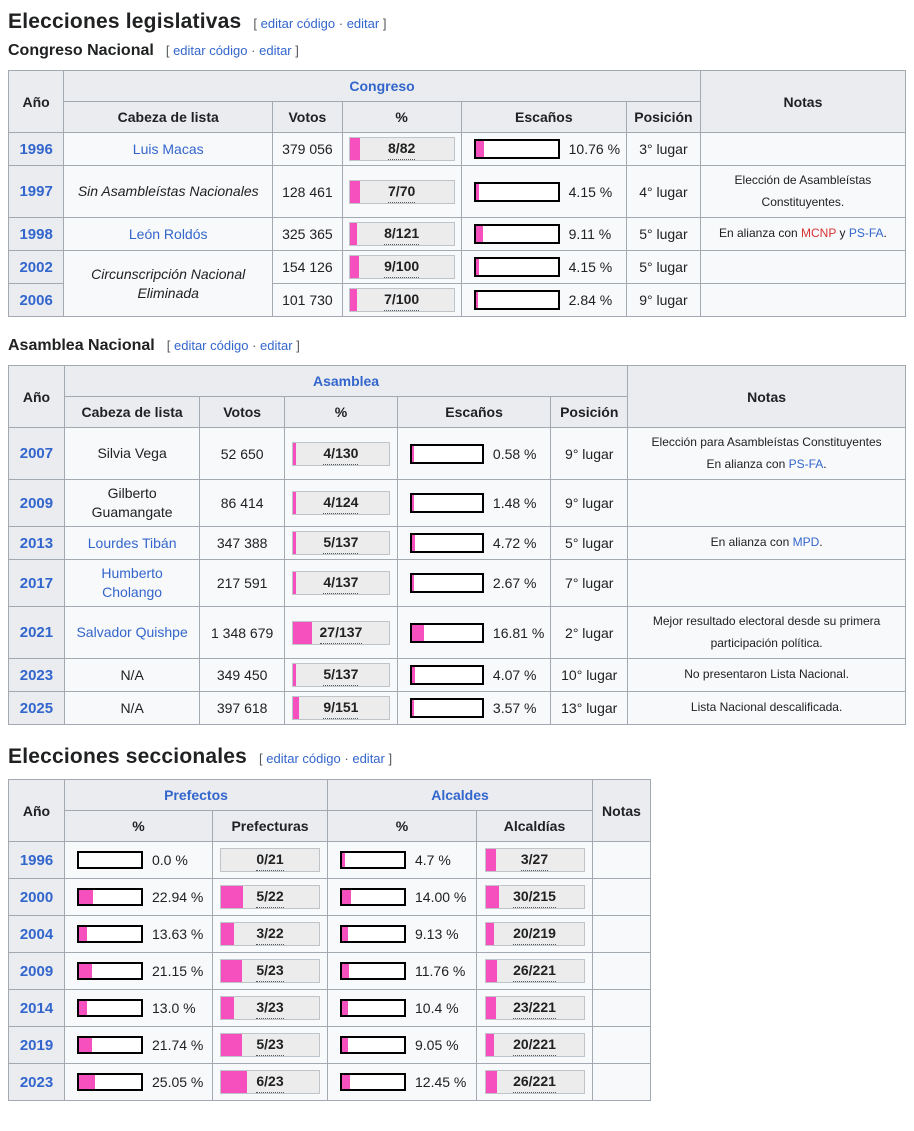  Describe the element at coordinates (36, 934) in the screenshot. I see `year-link: 2004` at that location.